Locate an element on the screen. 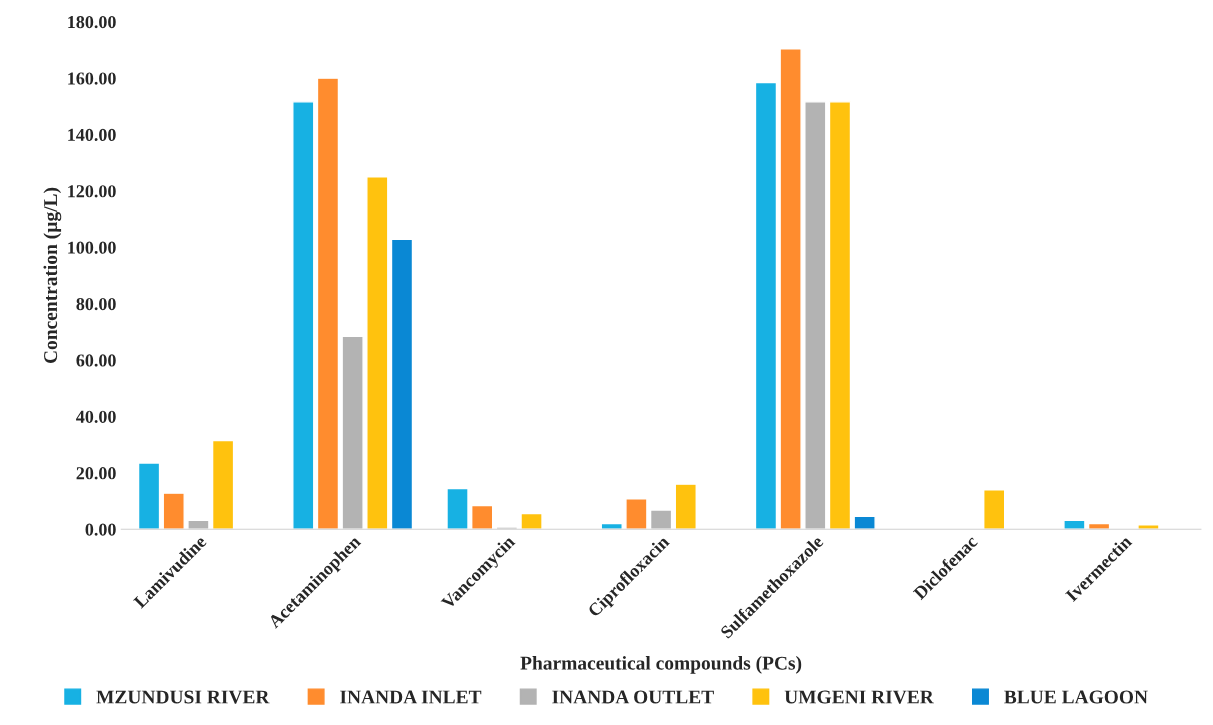 The width and height of the screenshot is (1213, 725). legend-label: INANDA INLET is located at coordinates (411, 697).